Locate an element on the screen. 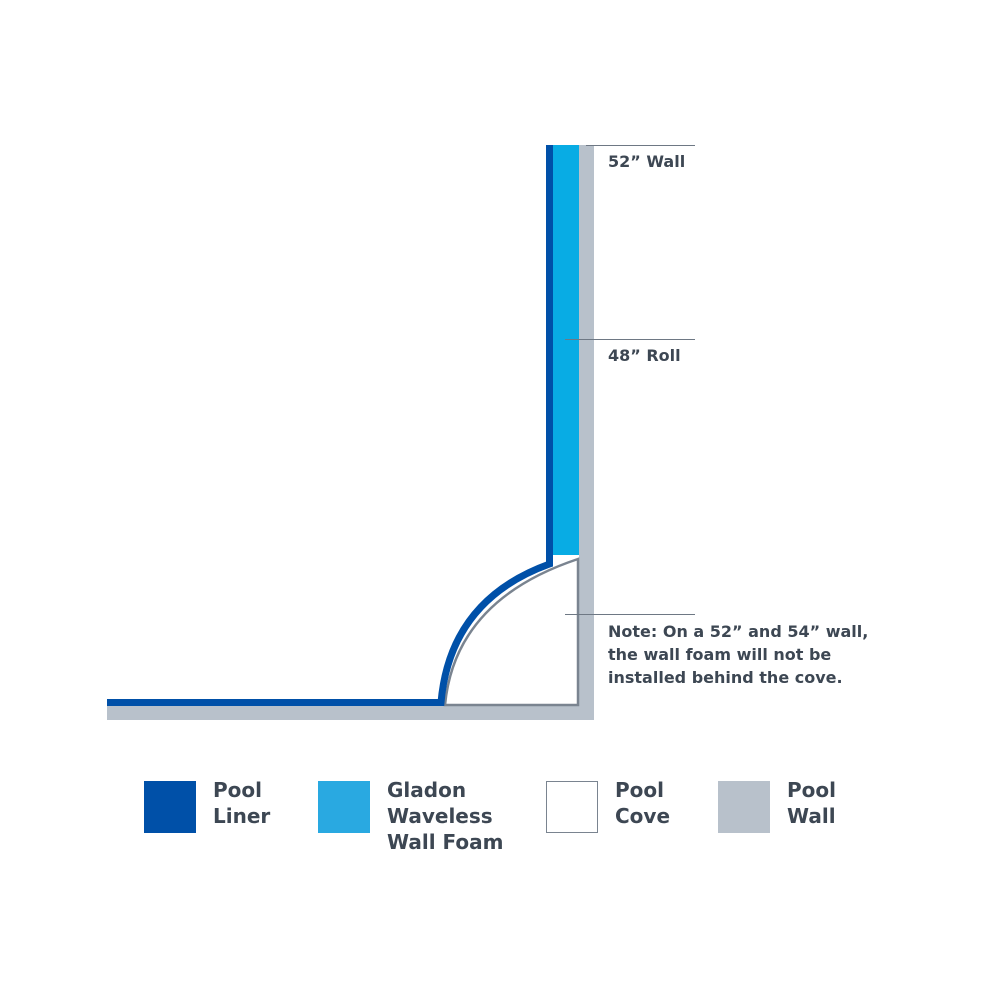 The width and height of the screenshot is (1000, 1000). pool-wall-vertical is located at coordinates (586, 432).